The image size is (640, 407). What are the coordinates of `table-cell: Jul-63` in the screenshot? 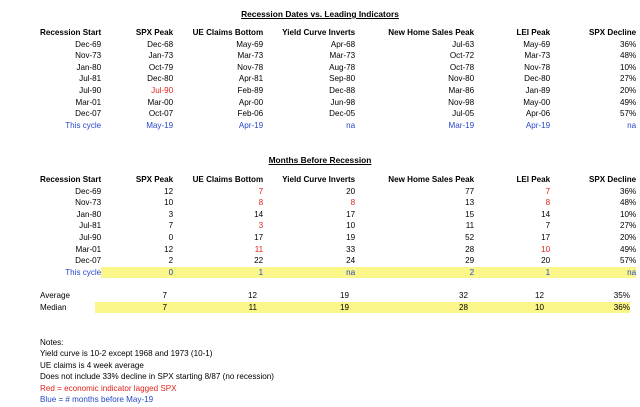 It's located at (463, 44).